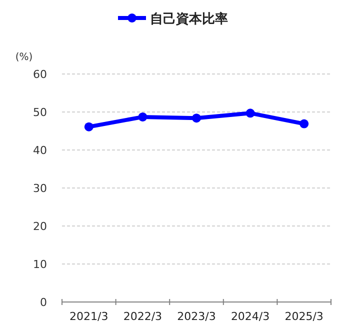 This screenshot has height=330, width=345. Describe the element at coordinates (189, 19) in the screenshot. I see `legend-label: 自己資本比率` at that location.